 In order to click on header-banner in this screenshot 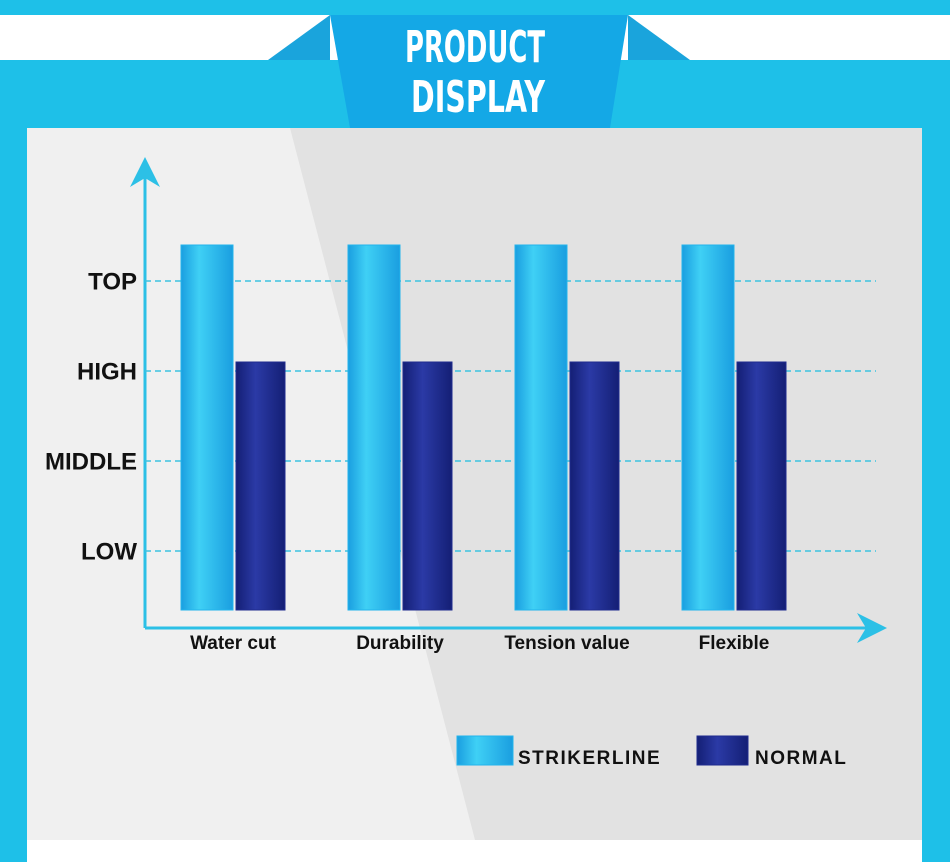, I will do `click(479, 71)`.